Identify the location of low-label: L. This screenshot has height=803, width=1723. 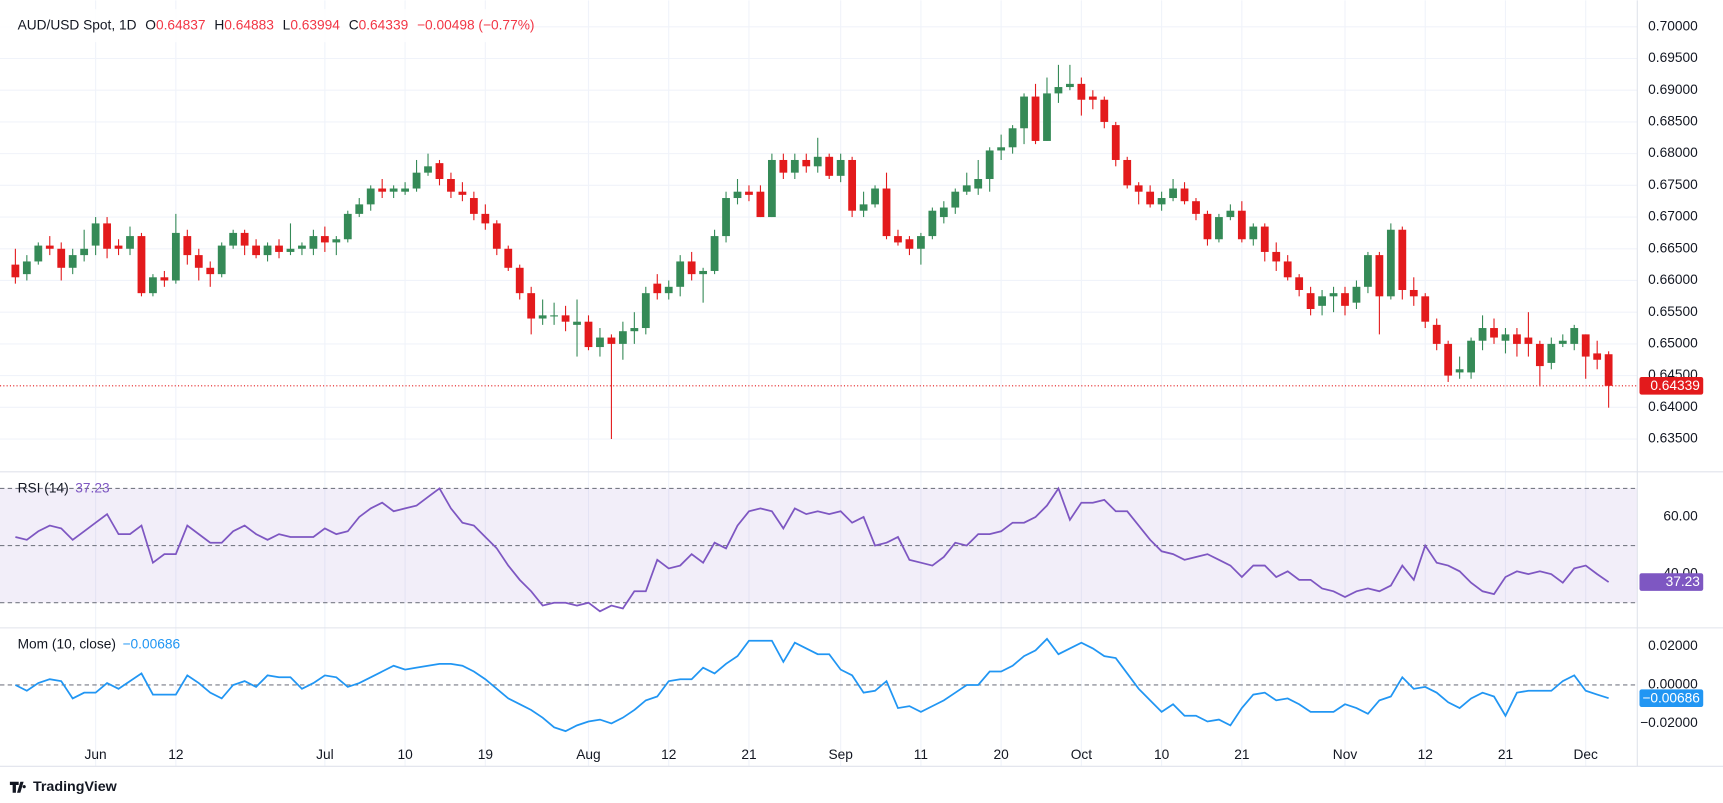
(287, 24).